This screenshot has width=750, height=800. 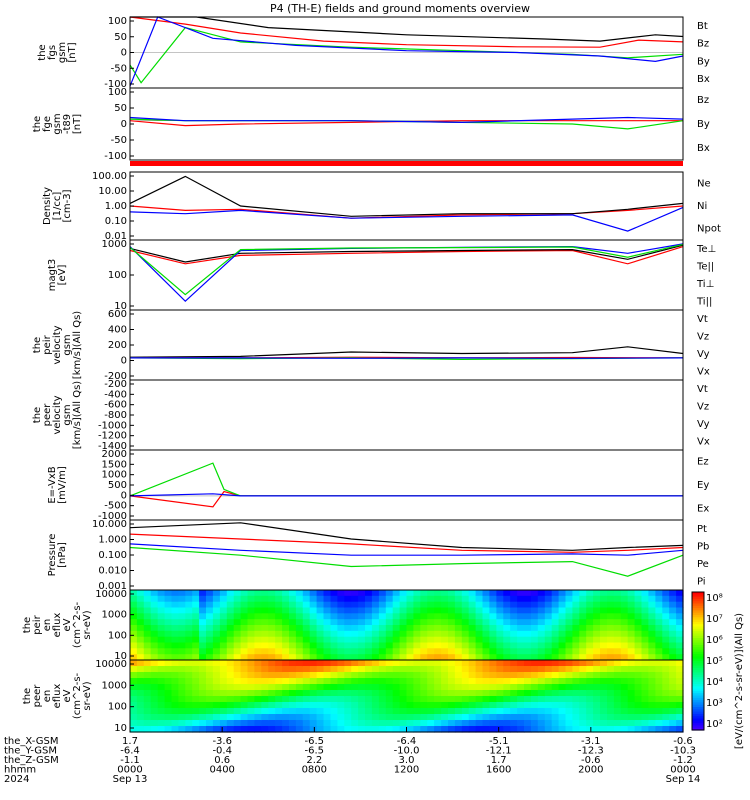 What do you see at coordinates (222, 741) in the screenshot?
I see `bottom-axis-value: -3.6` at bounding box center [222, 741].